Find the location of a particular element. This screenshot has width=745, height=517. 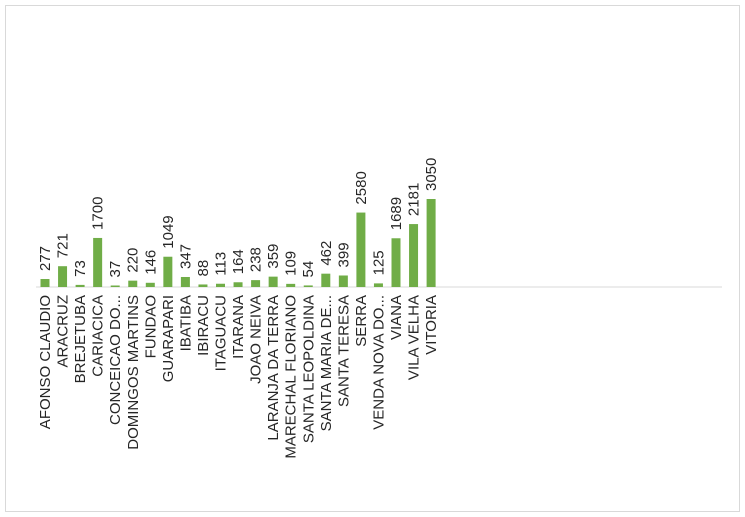

value-label: 721 is located at coordinates (63, 245).